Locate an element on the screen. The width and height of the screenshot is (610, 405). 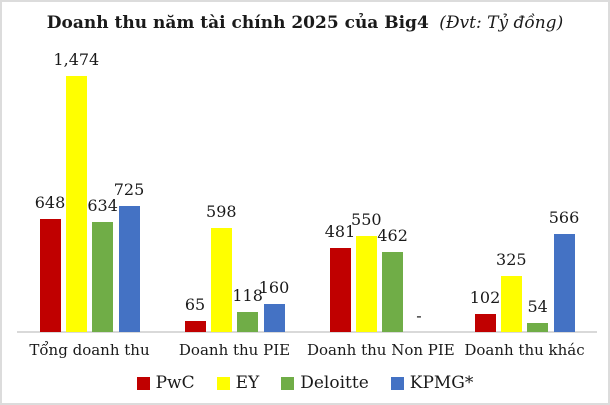
bar-value-label: 325 is located at coordinates (511, 259).